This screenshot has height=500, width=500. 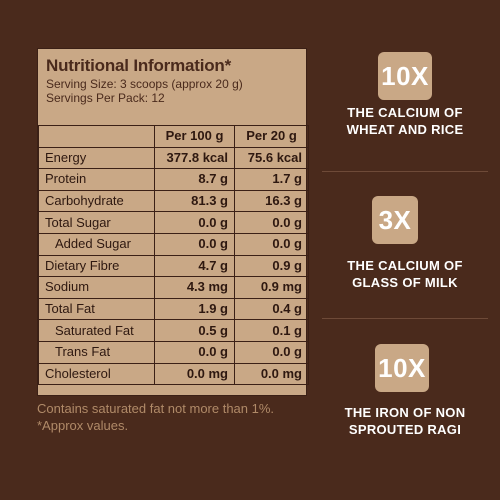 What do you see at coordinates (271, 287) in the screenshot?
I see `value-per-20g: 0.9 mg` at bounding box center [271, 287].